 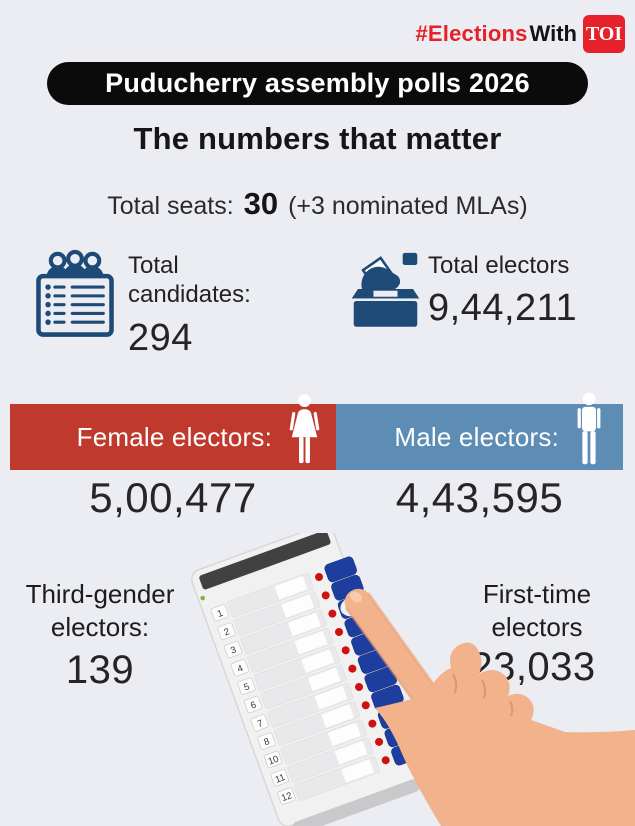 What do you see at coordinates (265, 561) in the screenshot?
I see `evm-top-strip` at bounding box center [265, 561].